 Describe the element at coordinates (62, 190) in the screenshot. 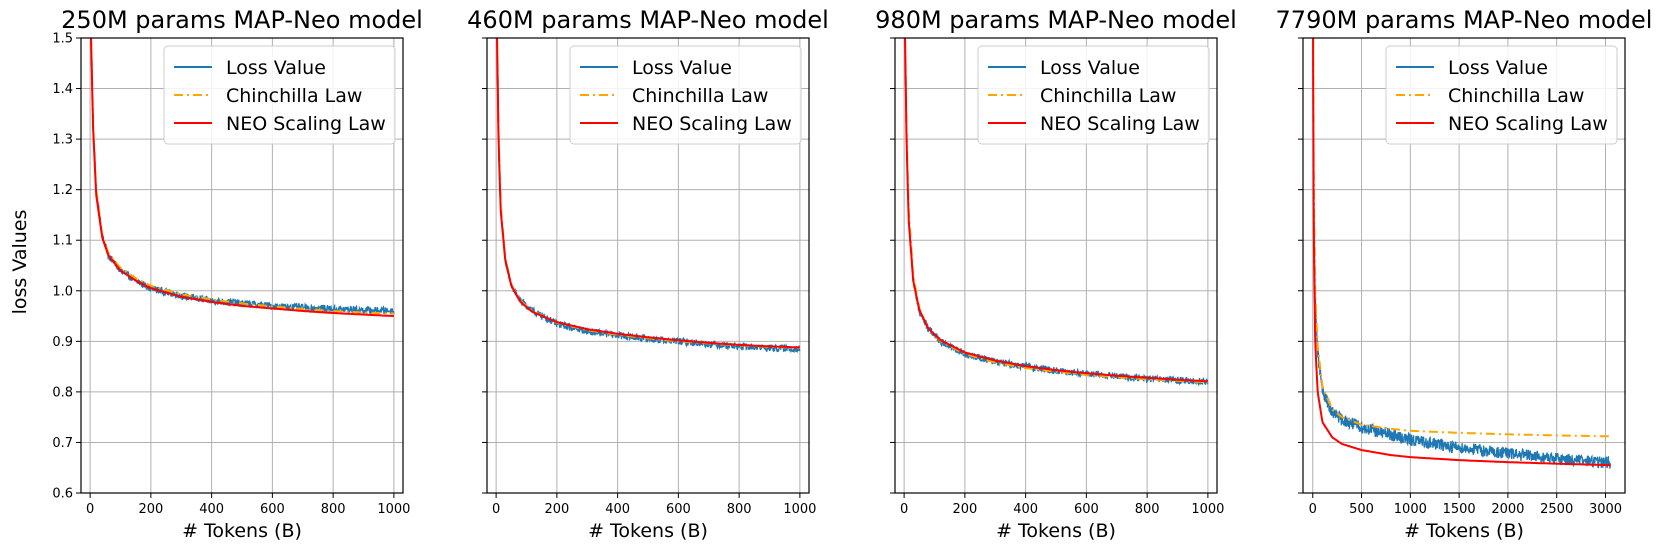

I see `y-tick-label: 1.2` at that location.